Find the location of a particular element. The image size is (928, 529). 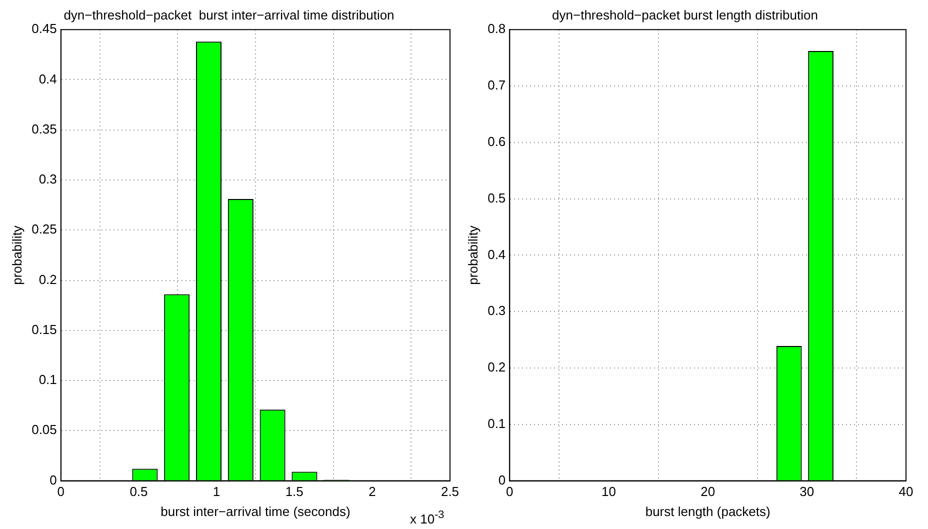

y-tick-label: 0.15 is located at coordinates (44, 329).